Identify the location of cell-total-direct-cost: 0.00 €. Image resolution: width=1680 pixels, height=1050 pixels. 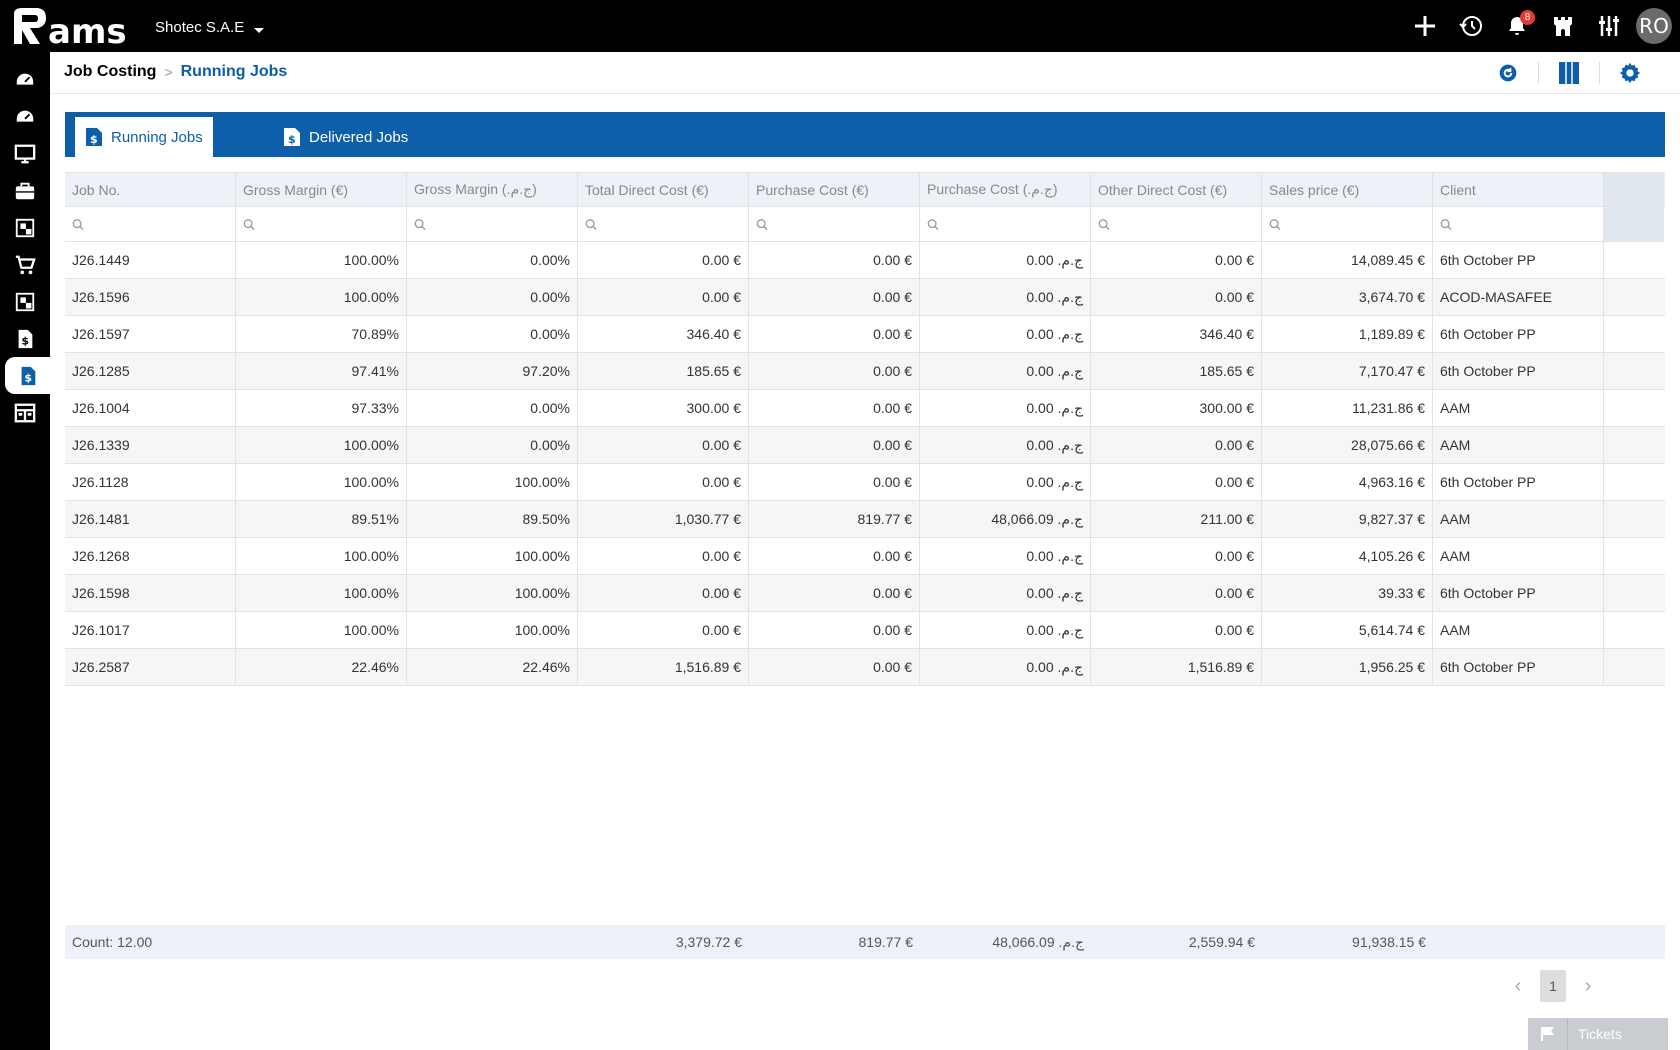
(663, 260).